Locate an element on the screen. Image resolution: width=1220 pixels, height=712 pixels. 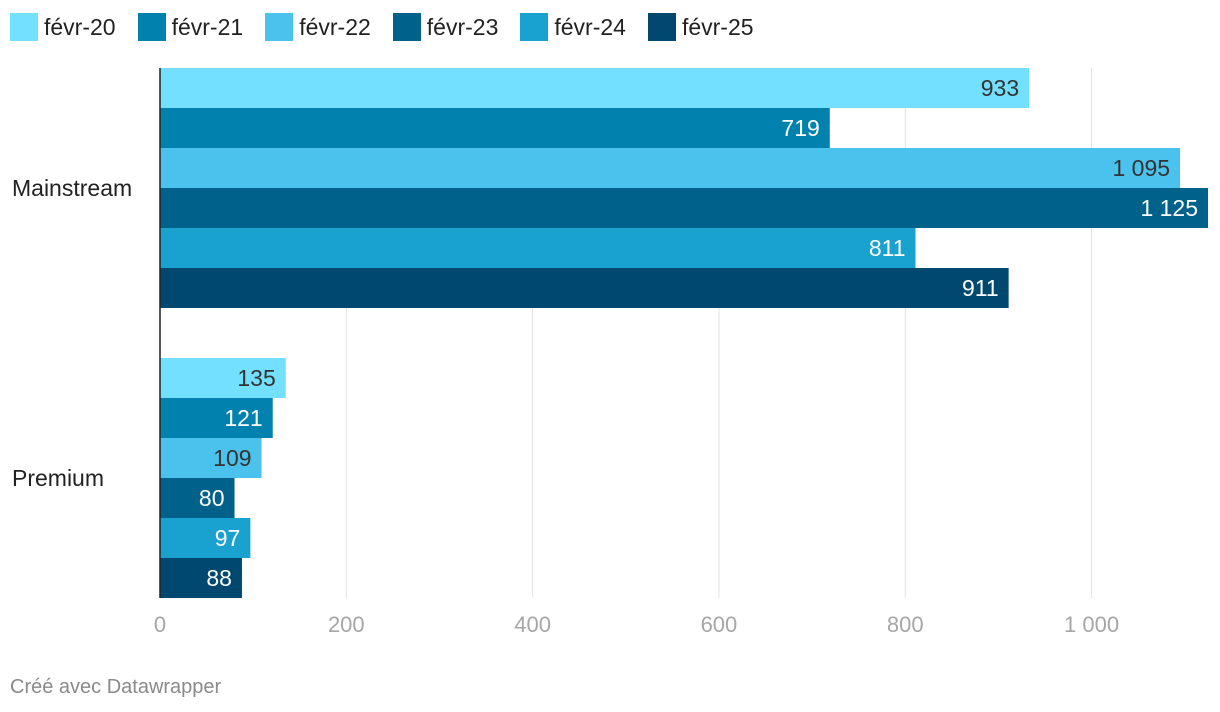
data-label: 1 125 is located at coordinates (1169, 208).